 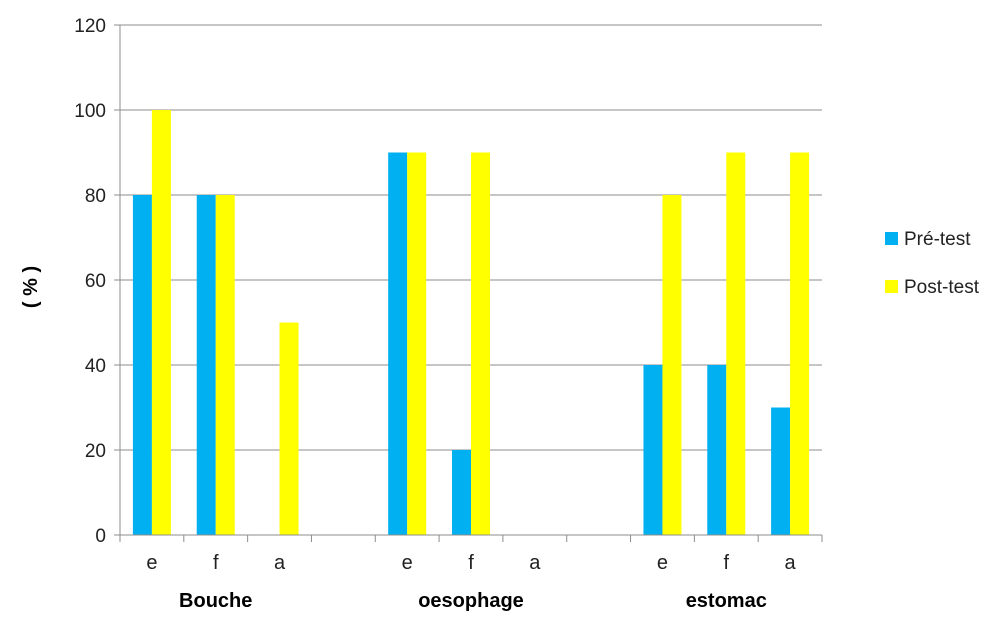 I want to click on group-label: oesophage, so click(x=471, y=601).